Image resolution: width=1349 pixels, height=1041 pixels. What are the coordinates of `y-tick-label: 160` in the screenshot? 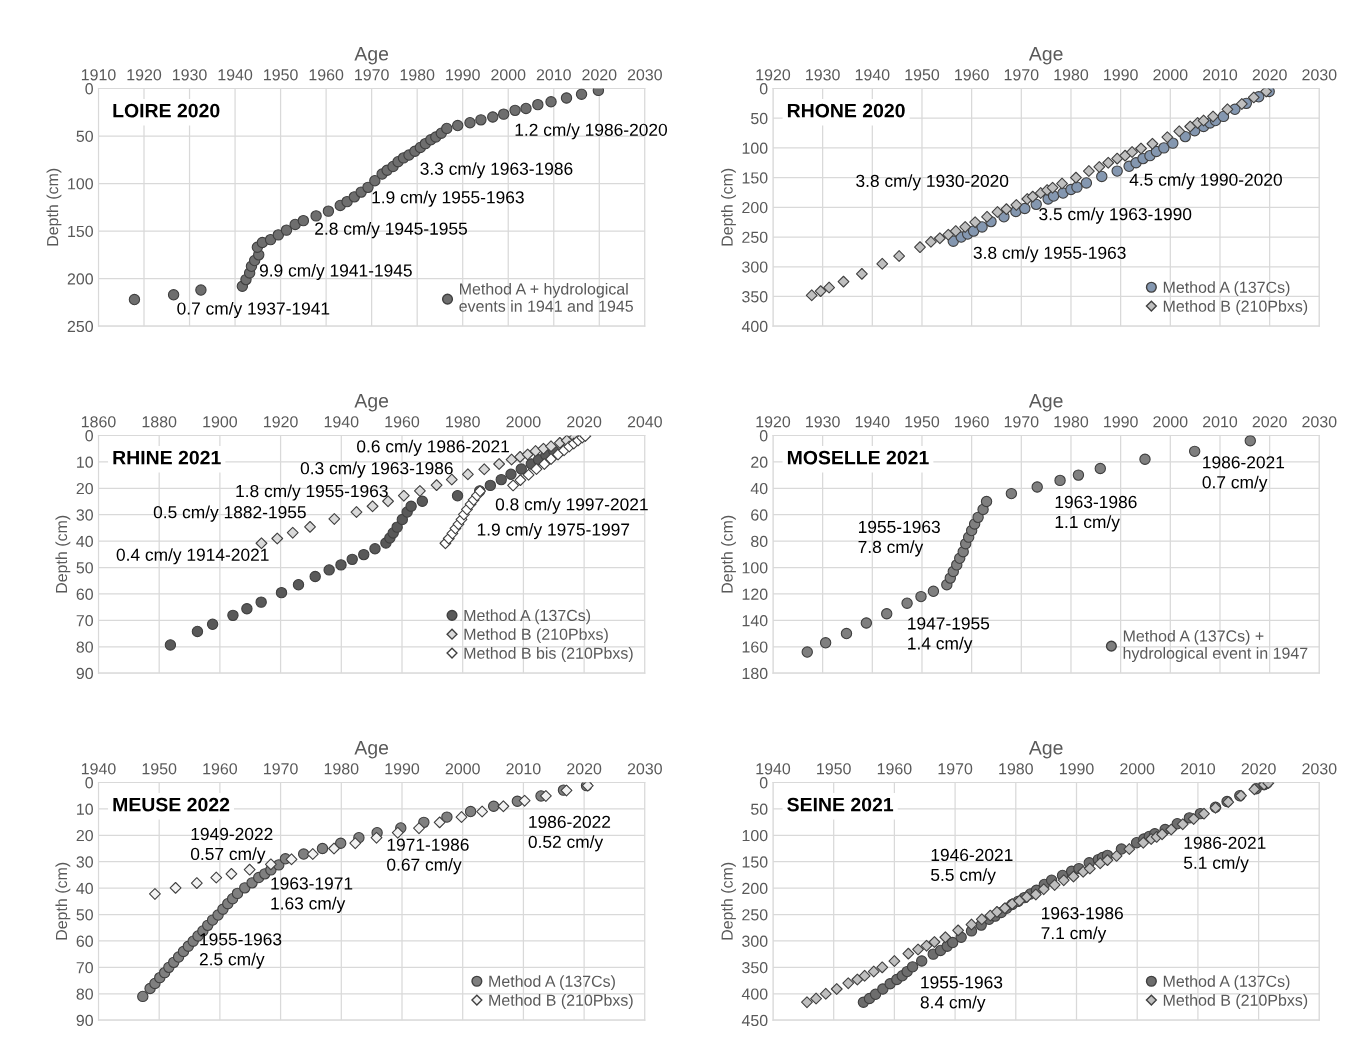 It's located at (755, 647).